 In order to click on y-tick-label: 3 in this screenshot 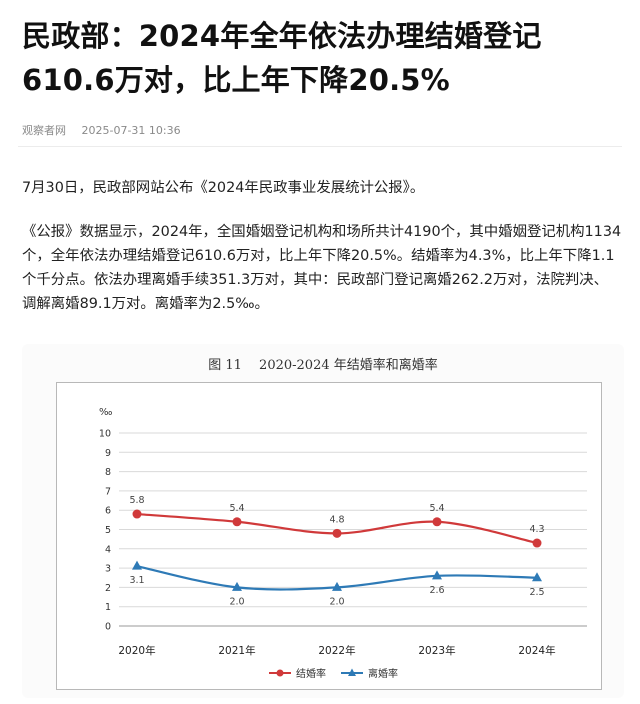, I will do `click(108, 569)`.